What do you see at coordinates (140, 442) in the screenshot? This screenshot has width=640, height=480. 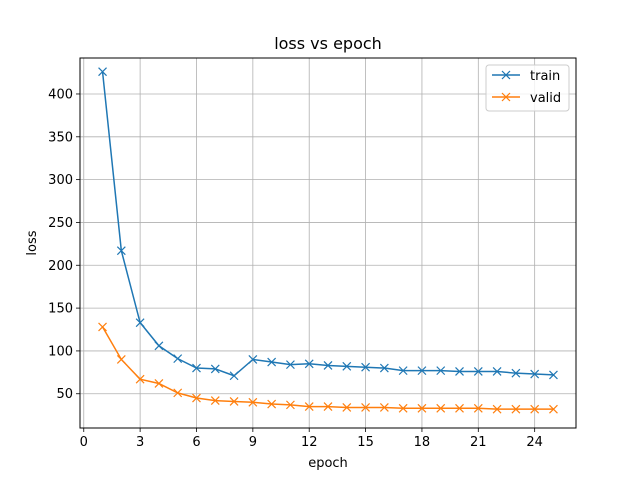 I see `x-tick-label: 3` at bounding box center [140, 442].